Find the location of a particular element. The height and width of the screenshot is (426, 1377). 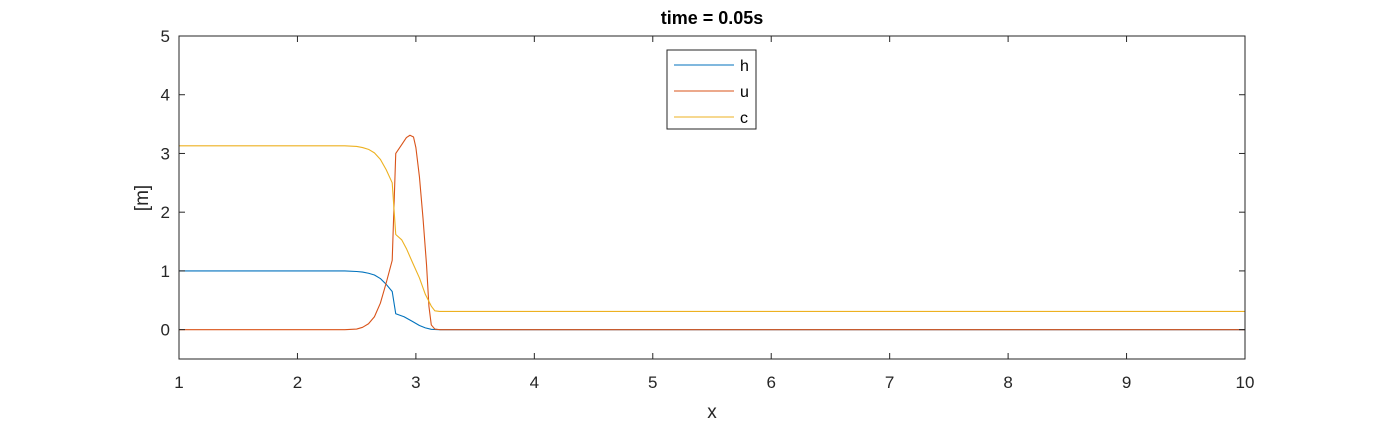

x-axis-label: x is located at coordinates (712, 412).